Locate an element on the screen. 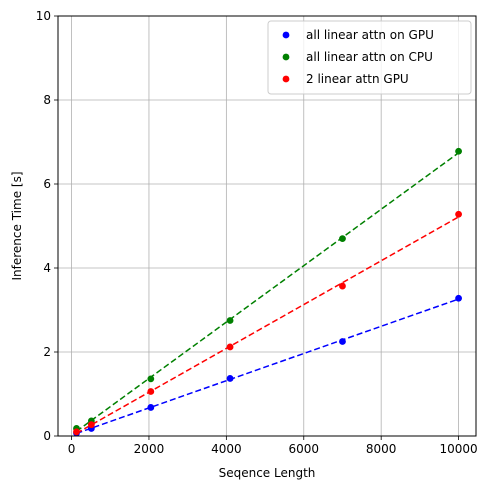  legend-label: all linear attn on CPU is located at coordinates (369, 57).